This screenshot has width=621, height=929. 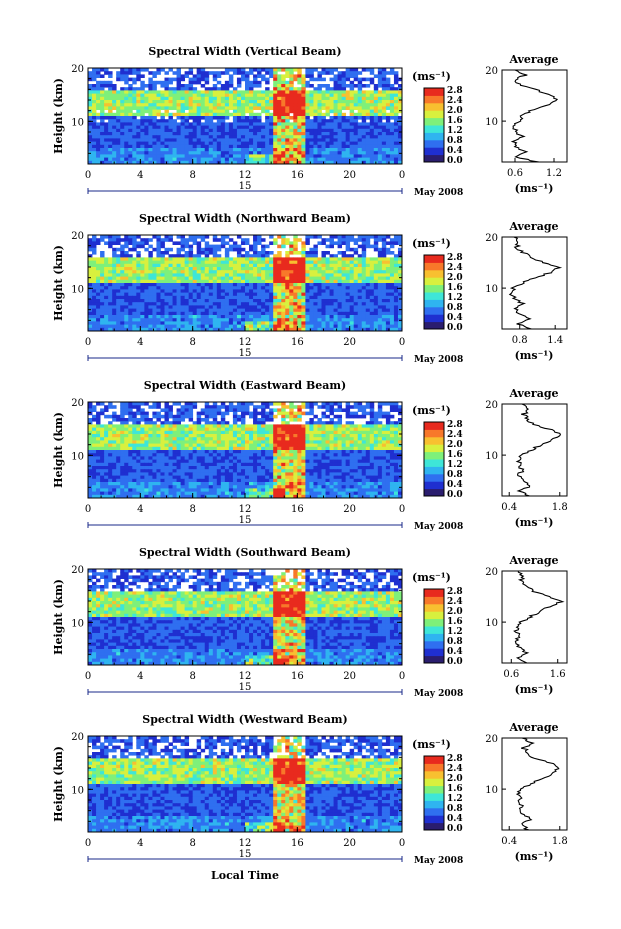 I want to click on y-tick-label: 20, so click(x=77, y=69).